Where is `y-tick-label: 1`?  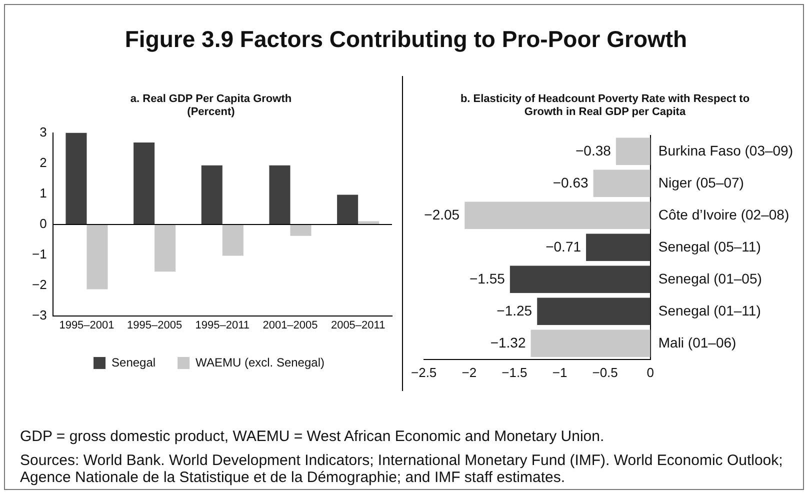 y-tick-label: 1 is located at coordinates (43, 192).